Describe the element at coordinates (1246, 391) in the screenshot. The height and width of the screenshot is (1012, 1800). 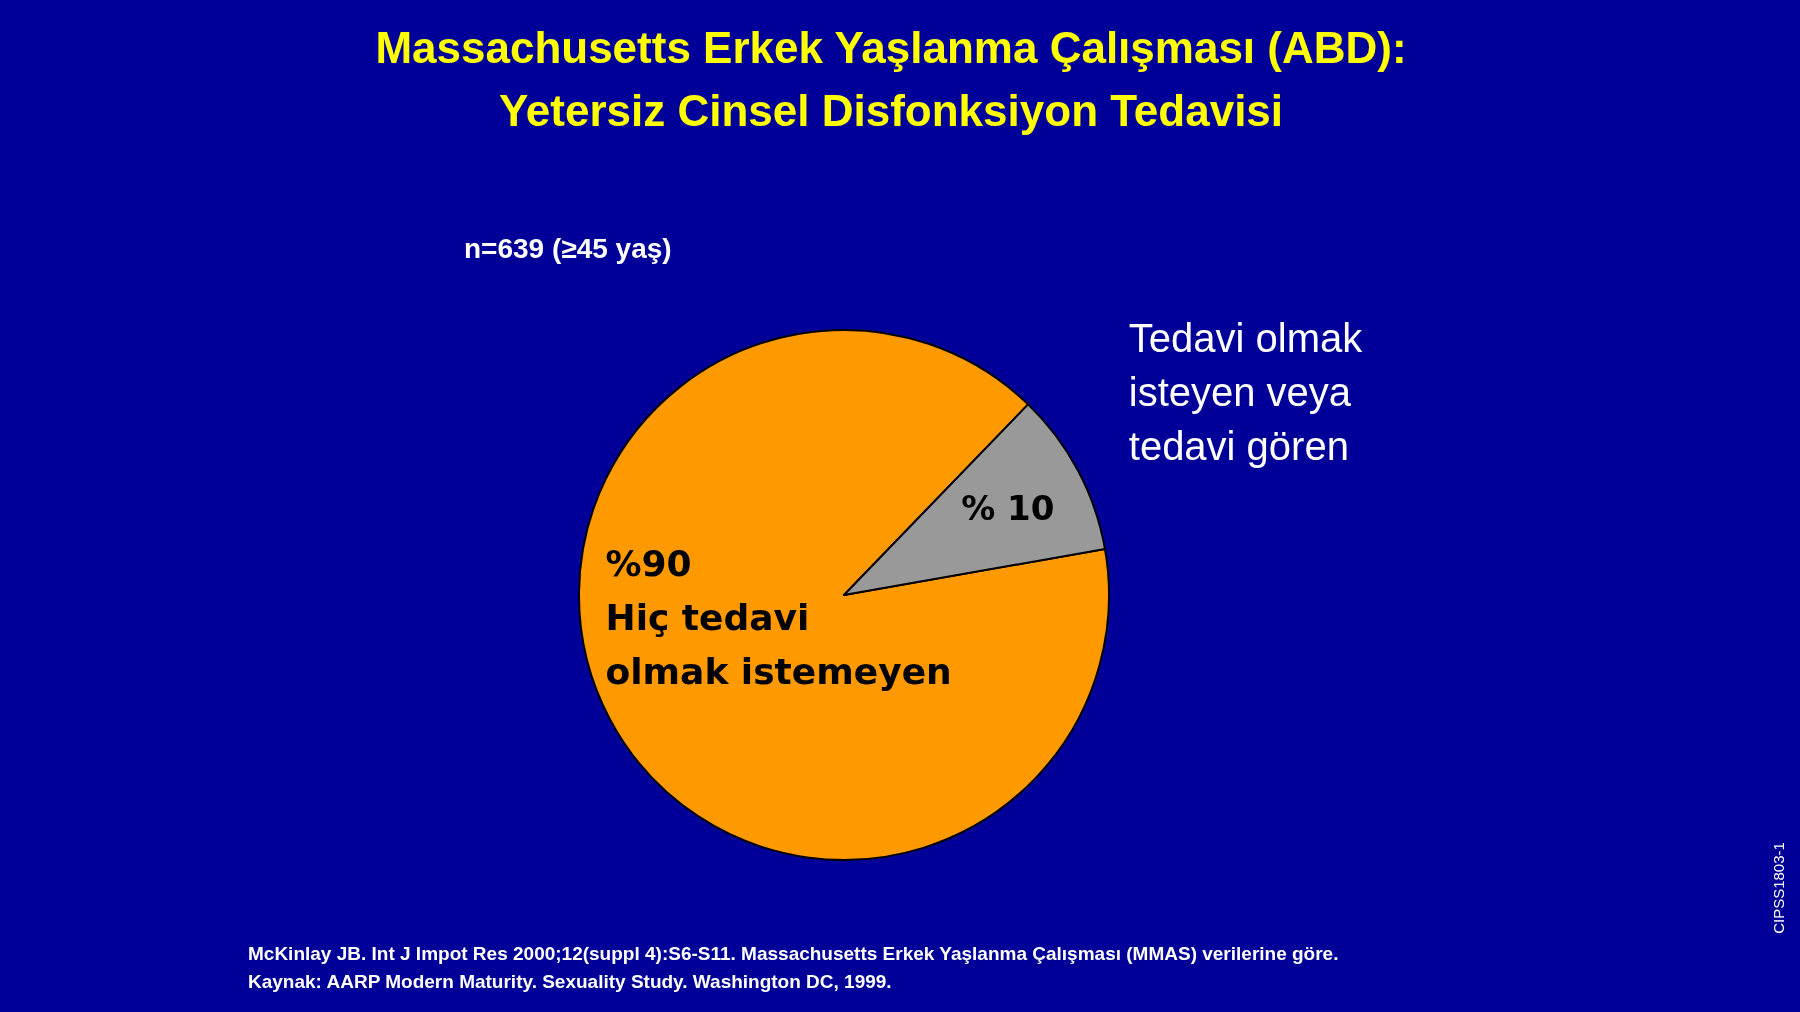
I see `slice-label: Tedavi olmak isteyen veya tedavi gören` at that location.